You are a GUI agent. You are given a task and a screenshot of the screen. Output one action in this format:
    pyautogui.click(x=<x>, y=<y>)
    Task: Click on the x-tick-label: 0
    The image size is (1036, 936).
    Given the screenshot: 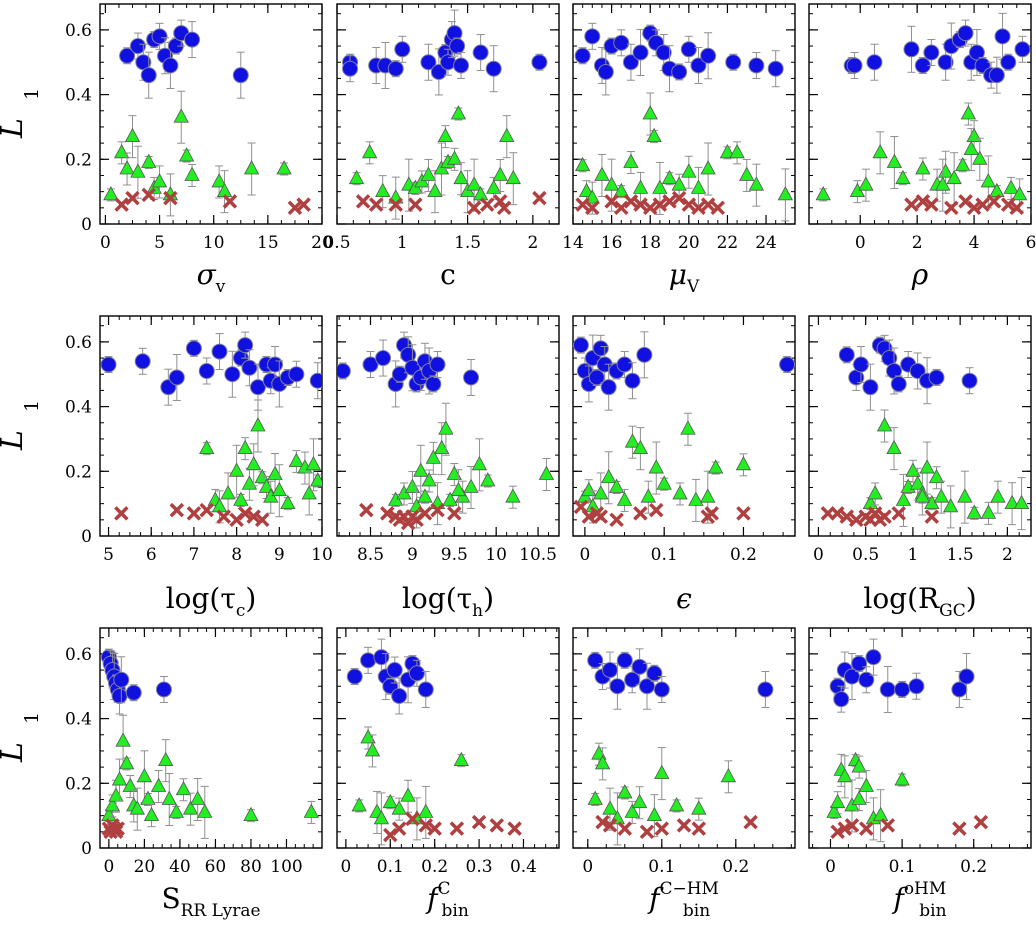 What is the action you would take?
    pyautogui.click(x=105, y=243)
    